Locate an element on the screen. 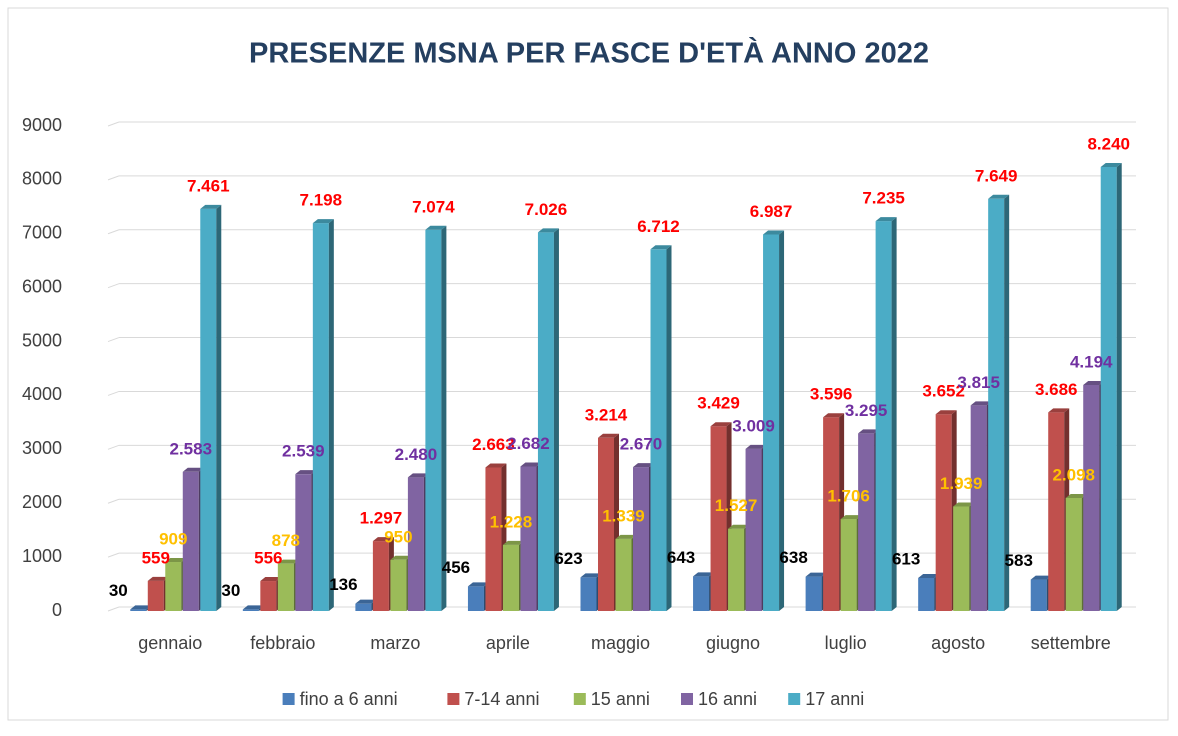  x-tick-label: luglio is located at coordinates (846, 643).